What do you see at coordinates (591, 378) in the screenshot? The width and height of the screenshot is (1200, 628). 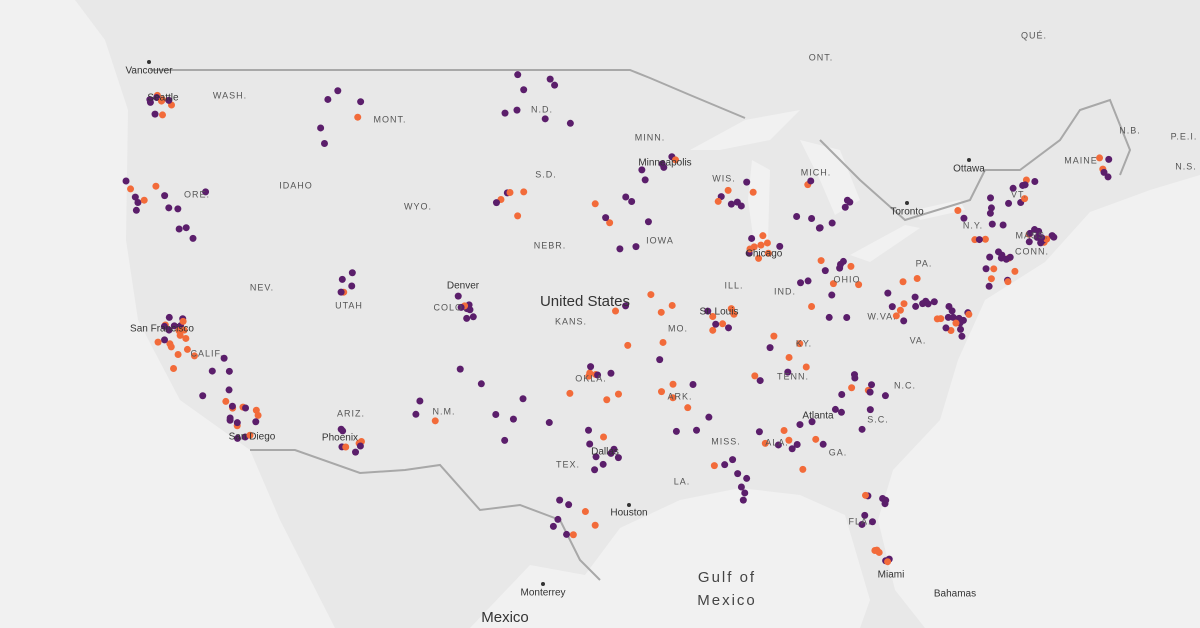 I see `state-label: OKLA.` at bounding box center [591, 378].